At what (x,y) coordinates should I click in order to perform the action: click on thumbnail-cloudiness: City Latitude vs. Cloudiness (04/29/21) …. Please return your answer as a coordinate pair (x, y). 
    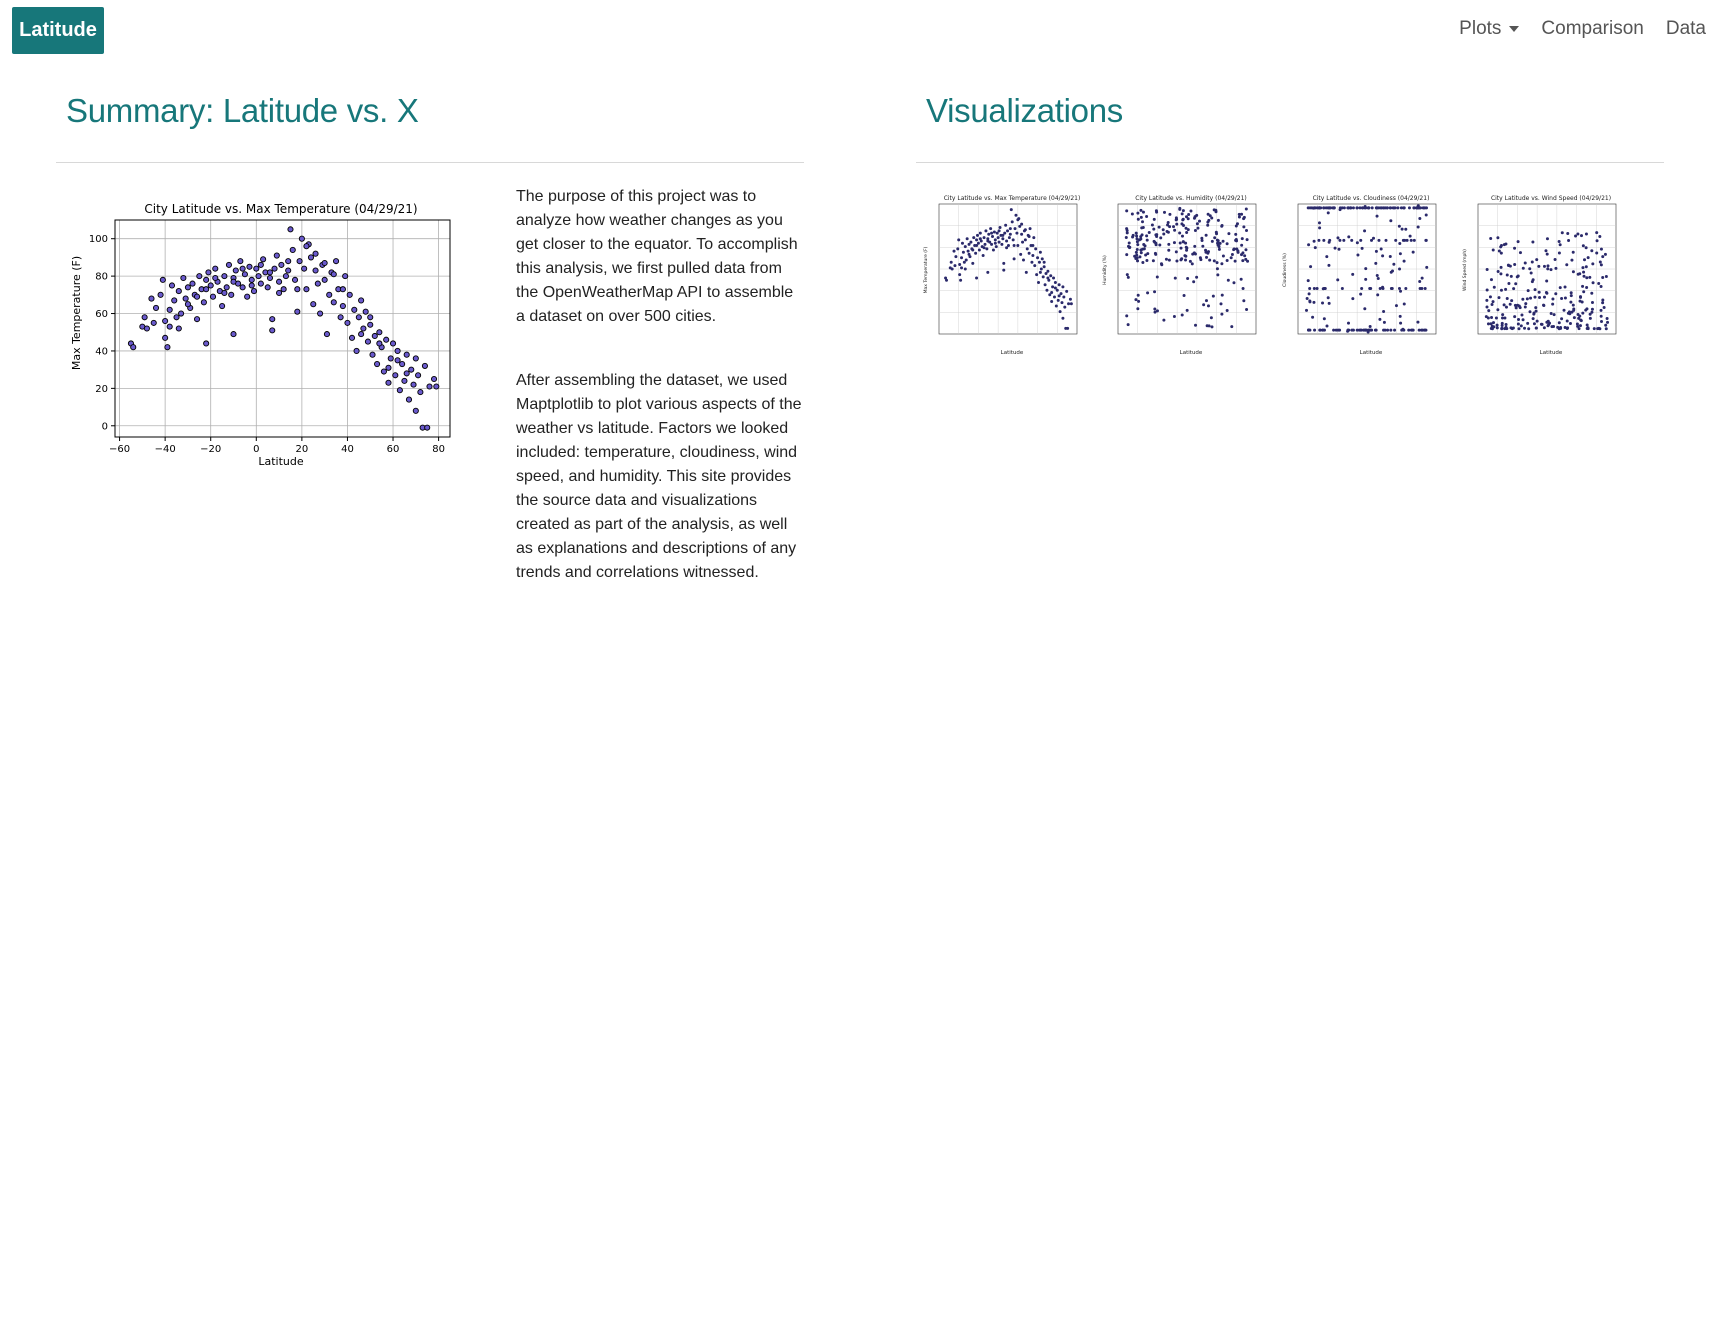
    Looking at the image, I should click on (1361, 274).